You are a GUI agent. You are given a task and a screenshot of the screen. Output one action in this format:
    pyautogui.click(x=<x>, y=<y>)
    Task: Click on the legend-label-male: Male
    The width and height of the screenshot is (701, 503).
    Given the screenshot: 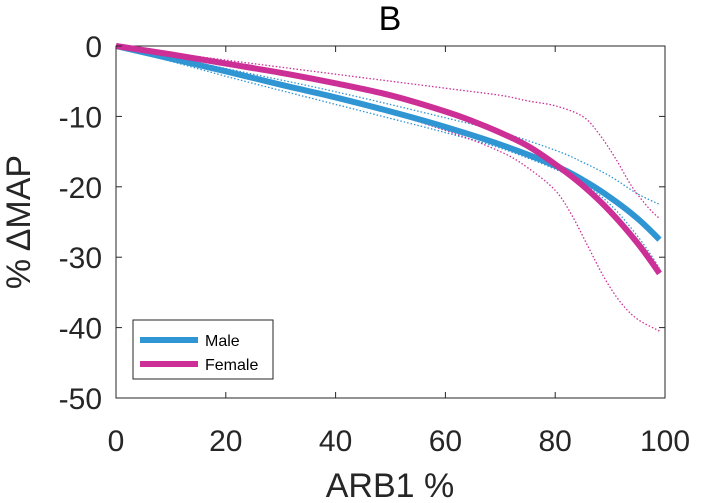 What is the action you would take?
    pyautogui.click(x=222, y=341)
    